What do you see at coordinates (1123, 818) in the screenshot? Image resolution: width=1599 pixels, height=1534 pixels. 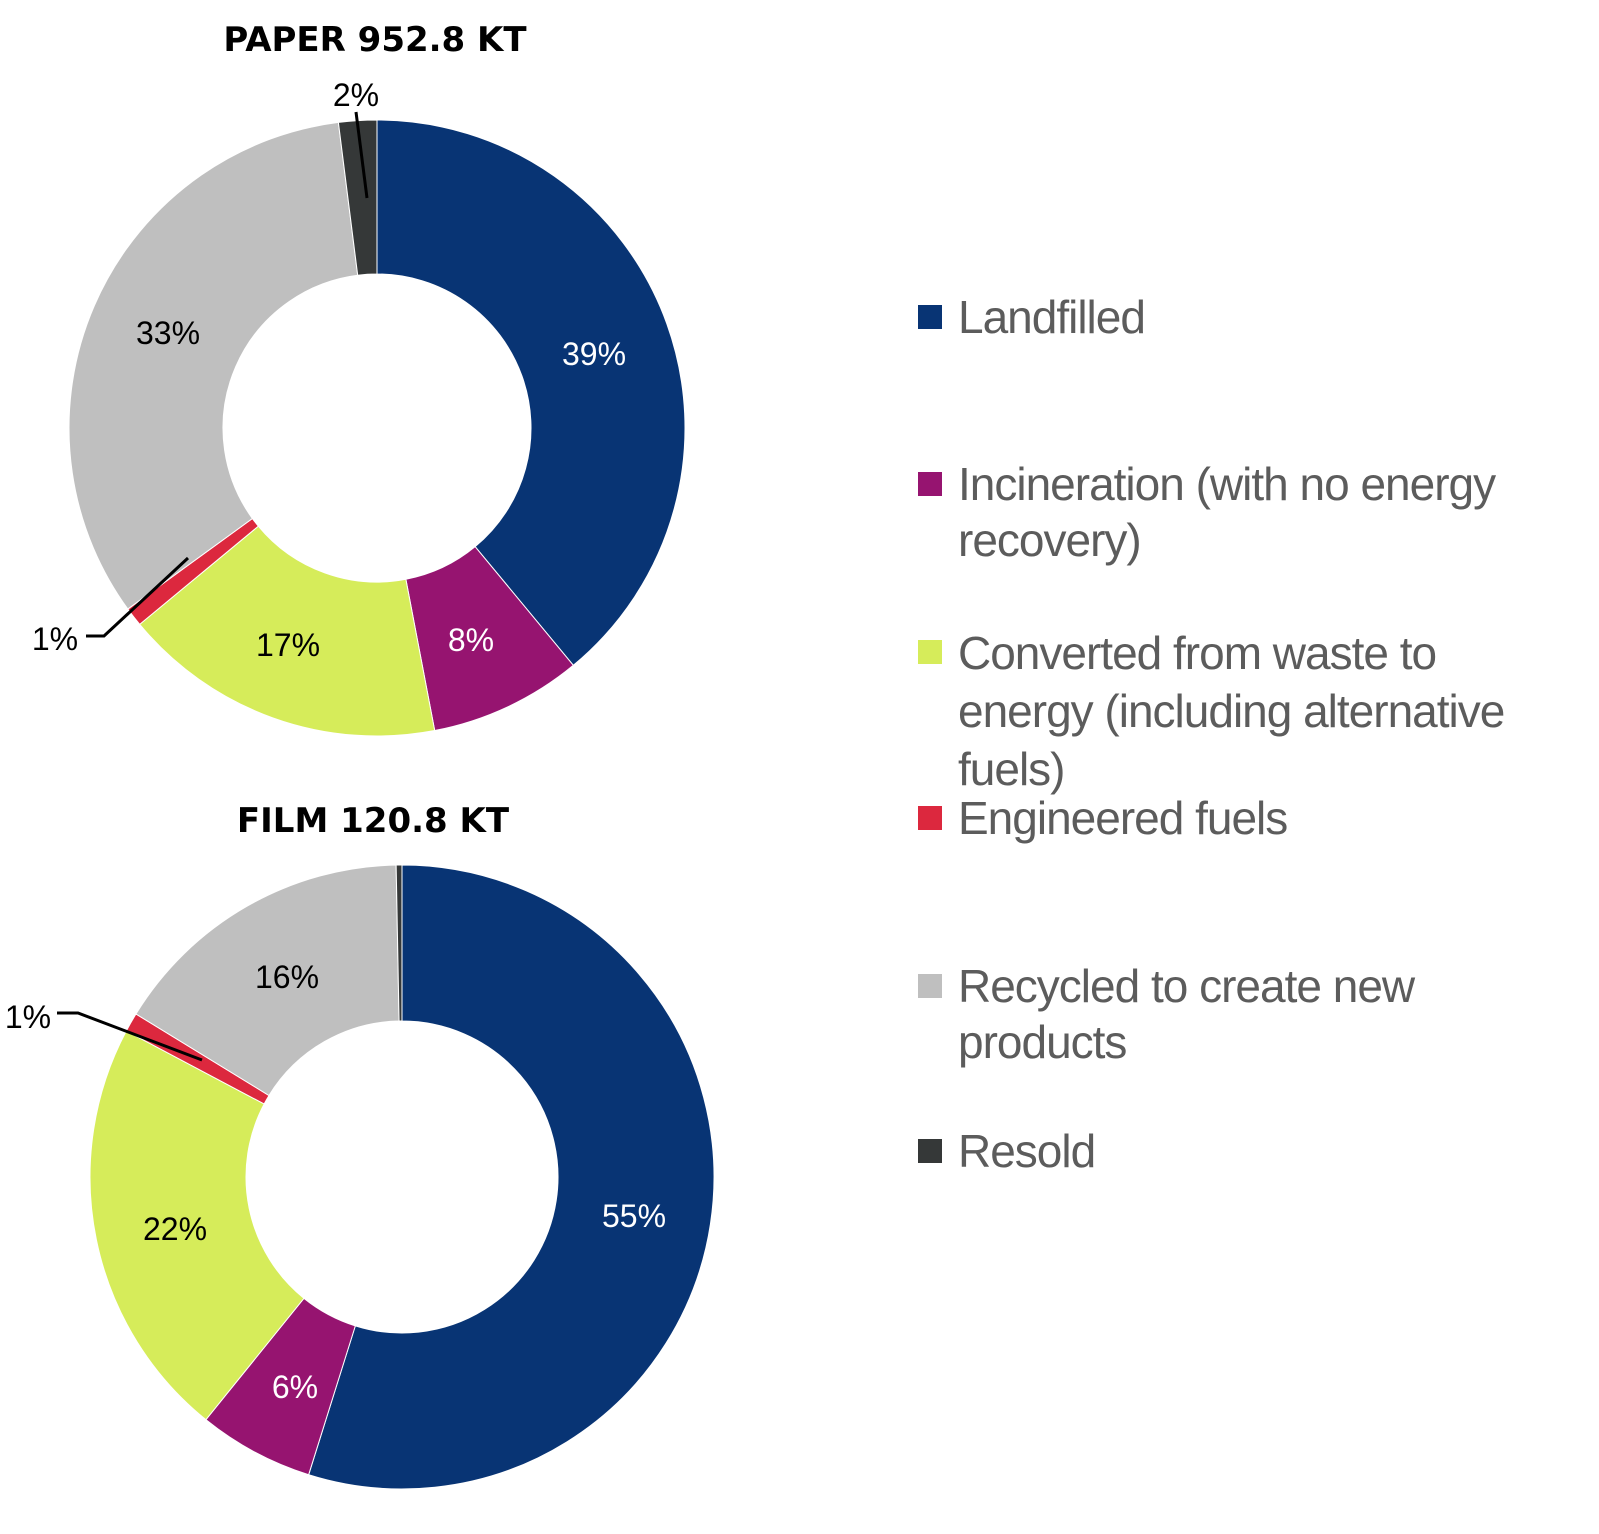 I see `legend-label-engineered: Engineered fuels` at bounding box center [1123, 818].